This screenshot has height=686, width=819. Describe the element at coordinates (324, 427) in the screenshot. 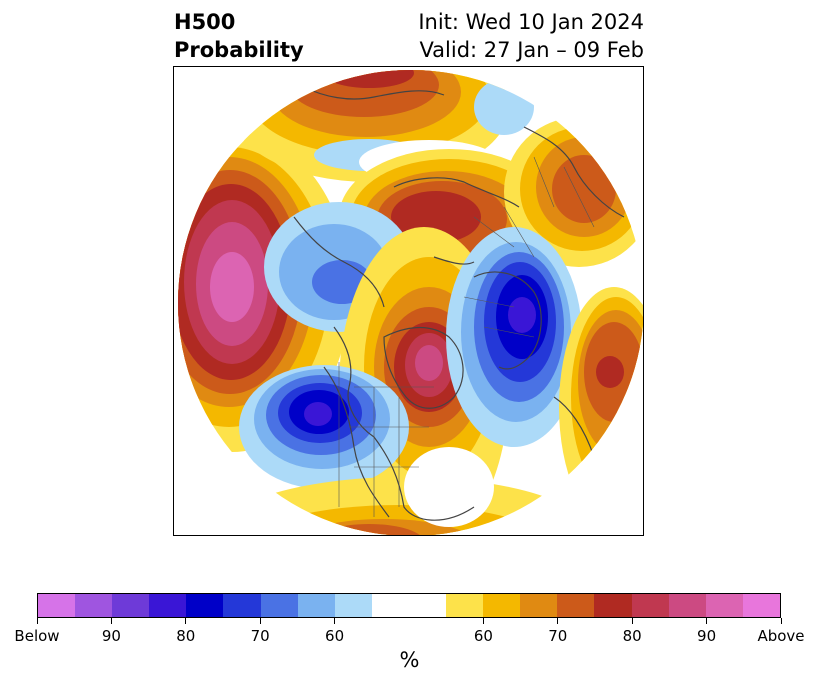

I see `anomaly-below-western-us` at that location.